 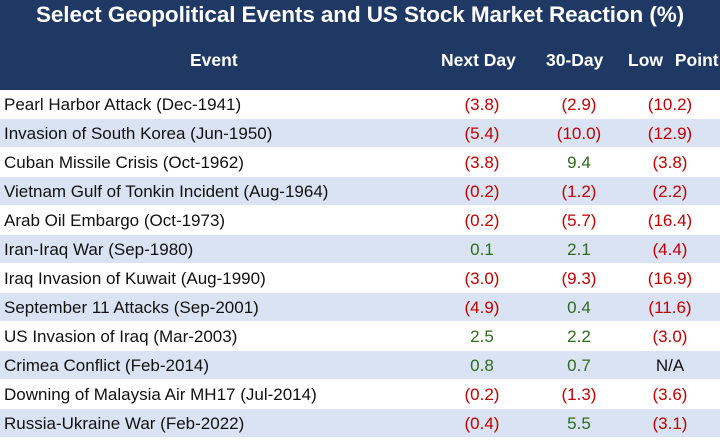 I want to click on low-point-cell: N/A, so click(x=670, y=365).